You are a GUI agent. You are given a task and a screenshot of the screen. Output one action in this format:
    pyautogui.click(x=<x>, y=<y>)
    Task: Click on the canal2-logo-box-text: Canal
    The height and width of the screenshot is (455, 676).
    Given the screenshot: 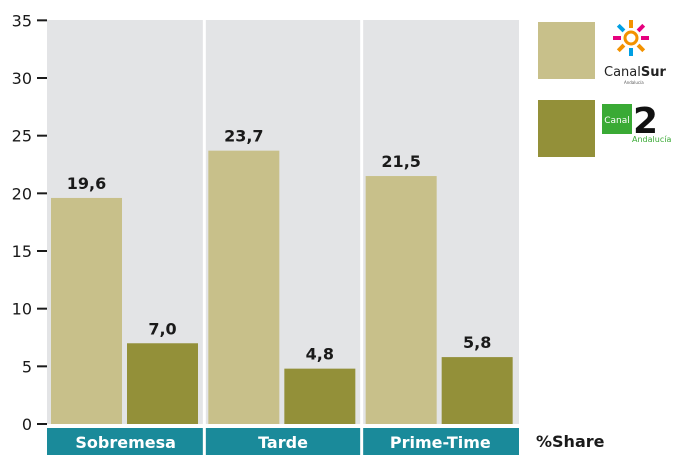 What is the action you would take?
    pyautogui.click(x=617, y=121)
    